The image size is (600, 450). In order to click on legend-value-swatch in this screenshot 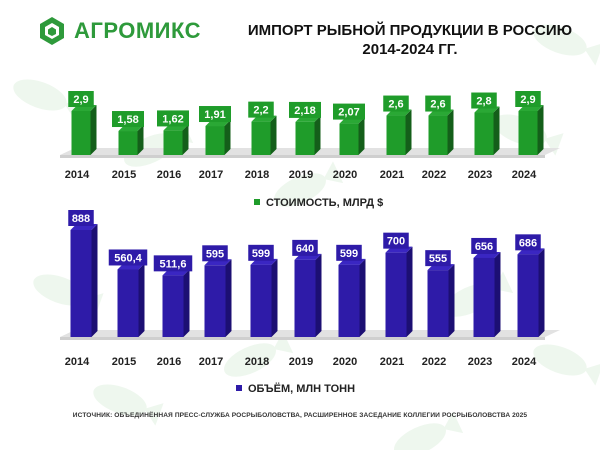, I will do `click(257, 202)`.